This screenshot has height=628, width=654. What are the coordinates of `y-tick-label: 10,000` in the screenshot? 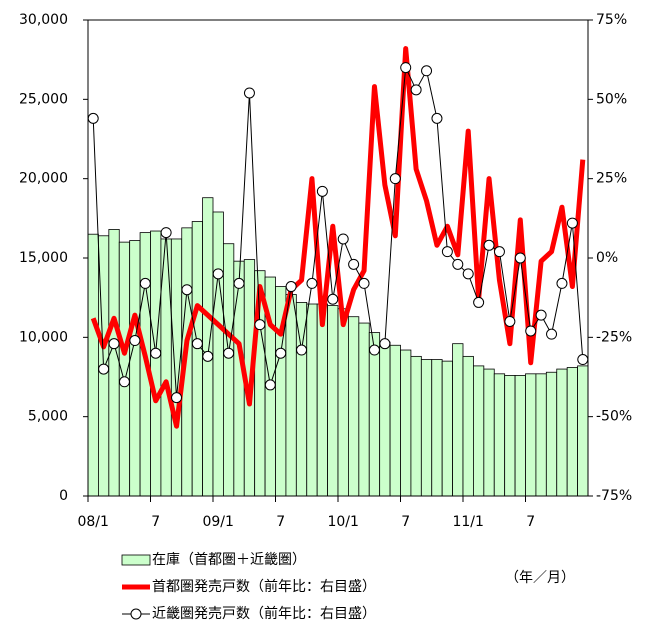 It's located at (43, 337).